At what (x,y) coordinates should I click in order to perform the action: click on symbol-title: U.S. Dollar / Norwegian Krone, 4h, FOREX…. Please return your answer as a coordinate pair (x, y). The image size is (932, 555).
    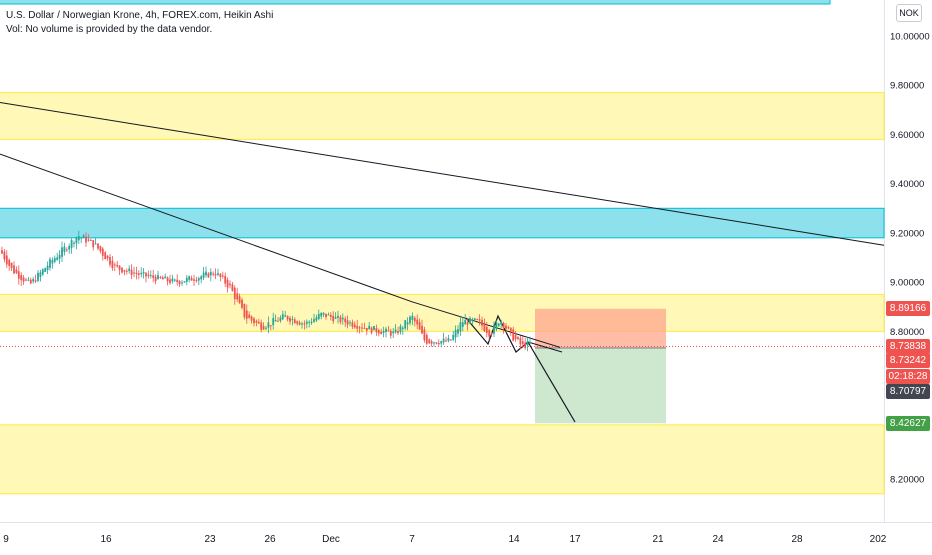
    Looking at the image, I should click on (140, 15).